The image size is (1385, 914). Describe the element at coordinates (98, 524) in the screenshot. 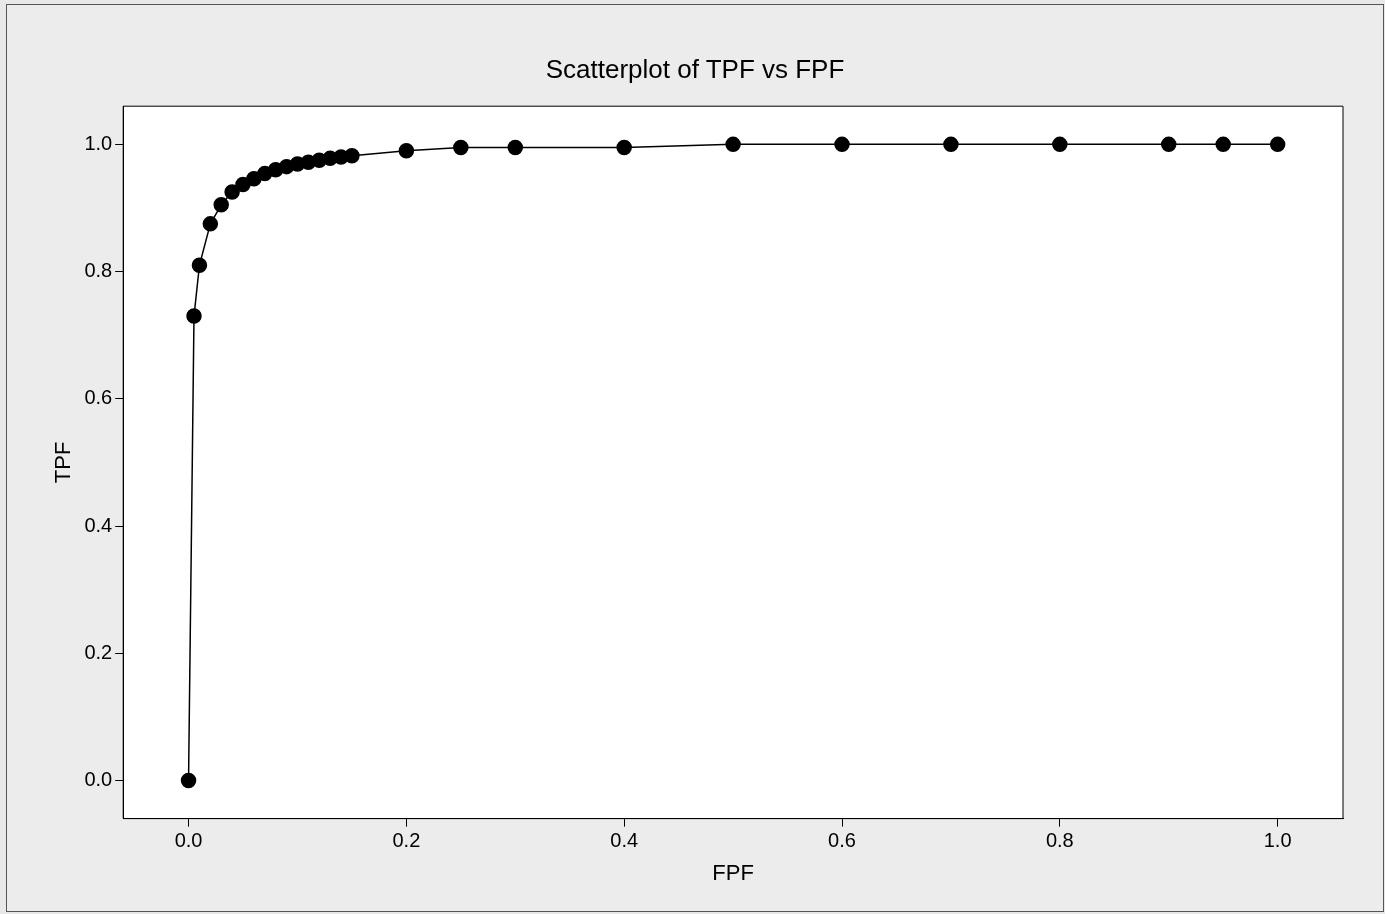

I see `y-tick-label: 0.4` at that location.